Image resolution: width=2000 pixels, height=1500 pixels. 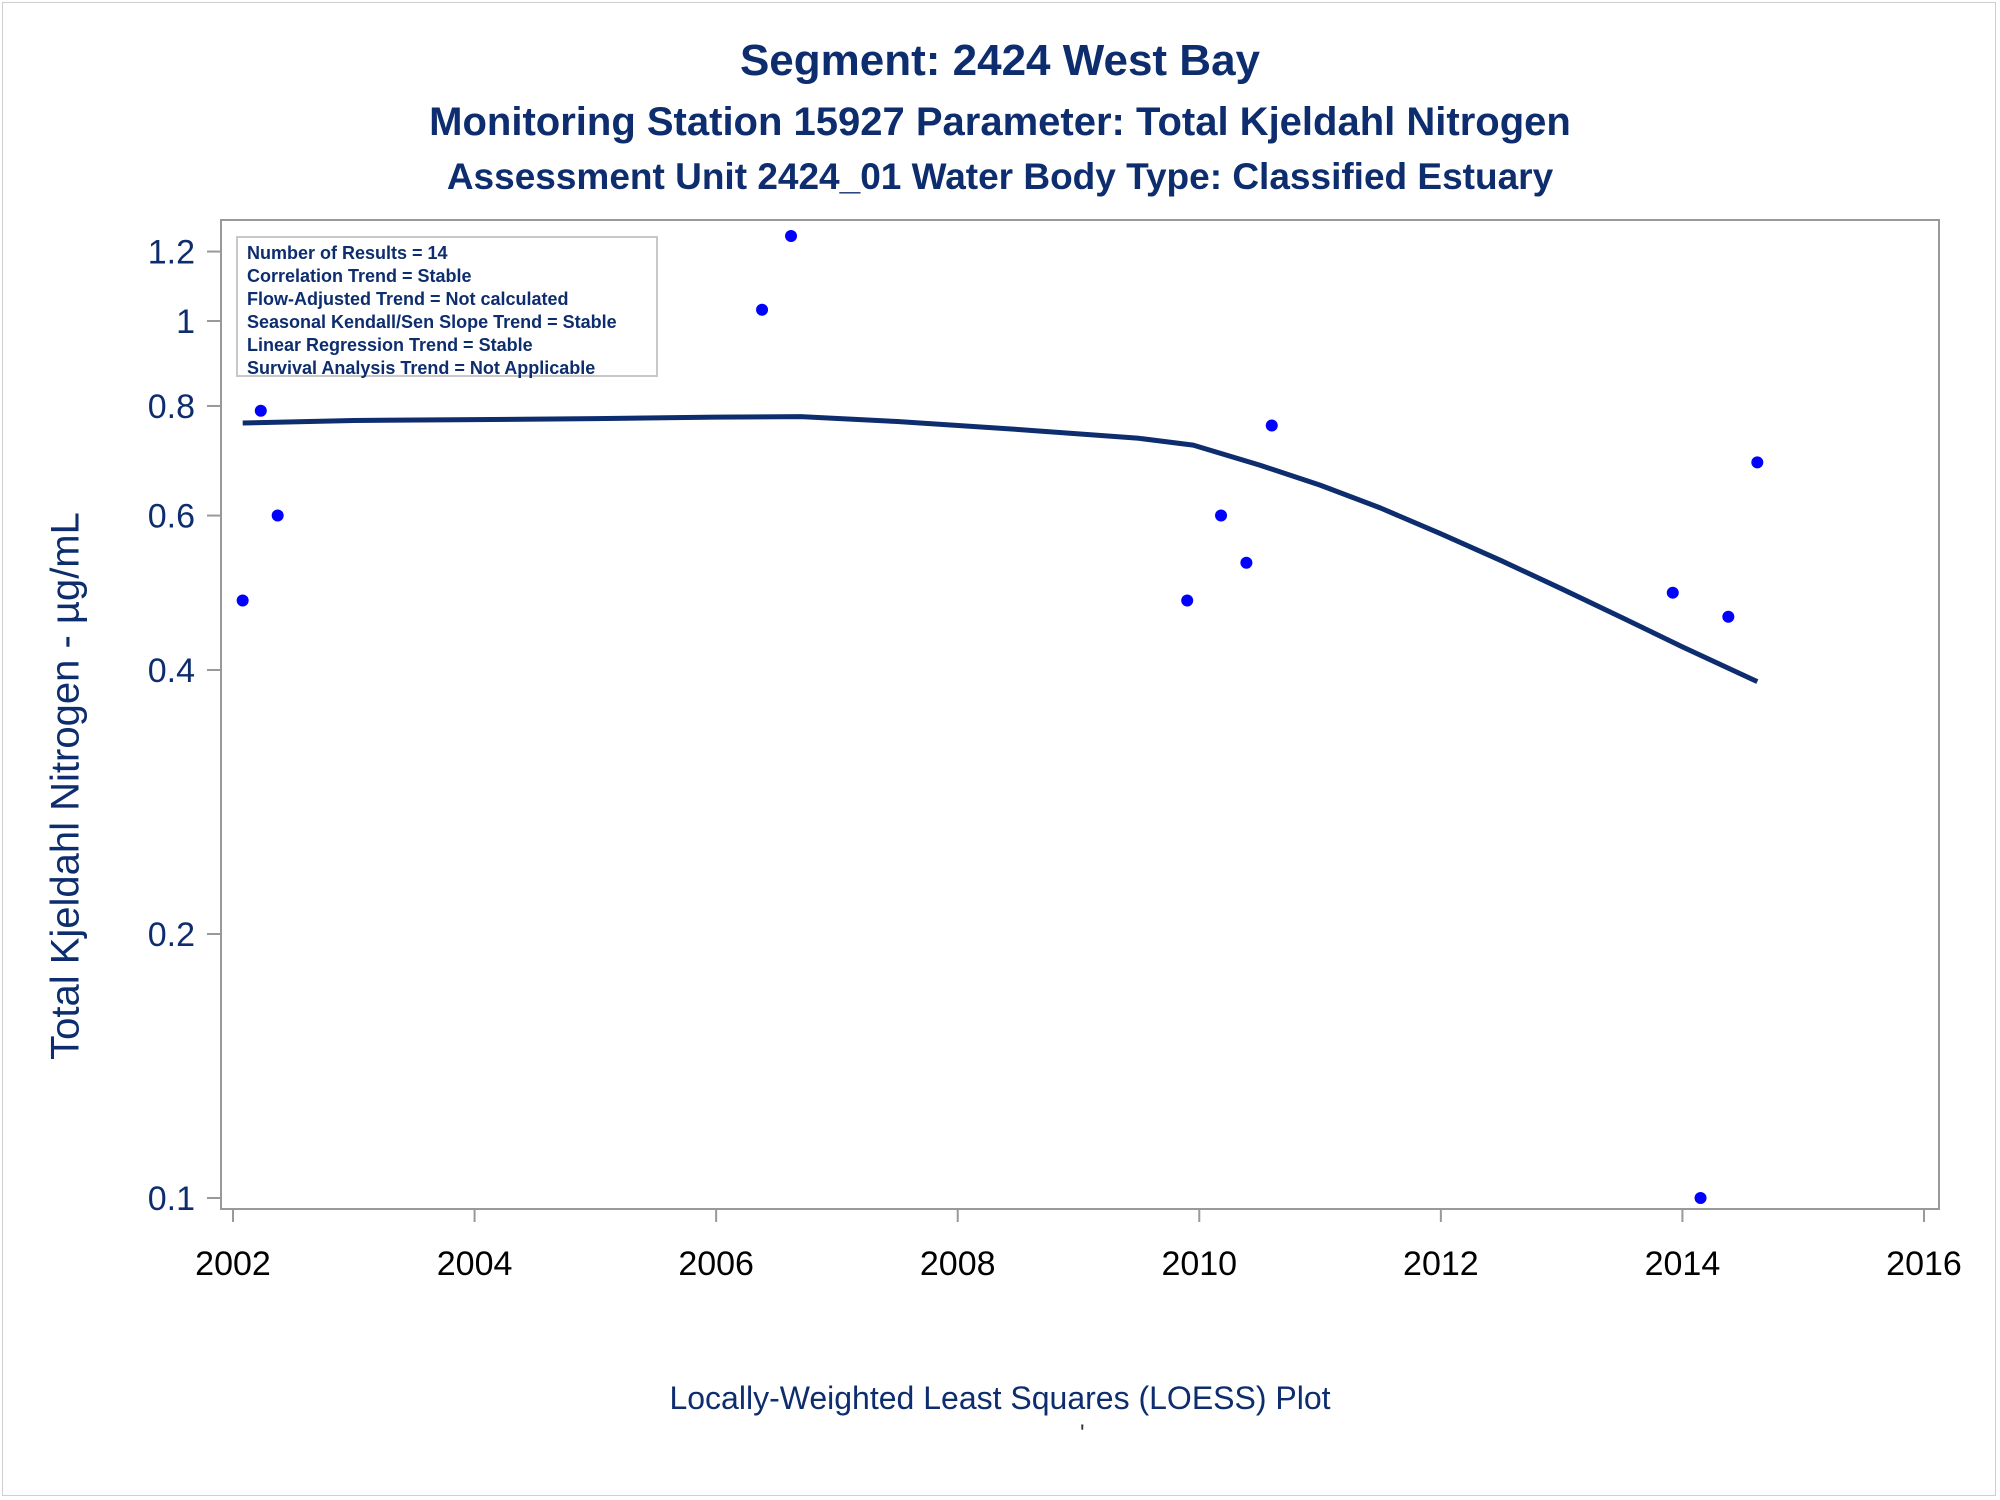 What do you see at coordinates (171, 671) in the screenshot?
I see `y-tick-label: 0.4` at bounding box center [171, 671].